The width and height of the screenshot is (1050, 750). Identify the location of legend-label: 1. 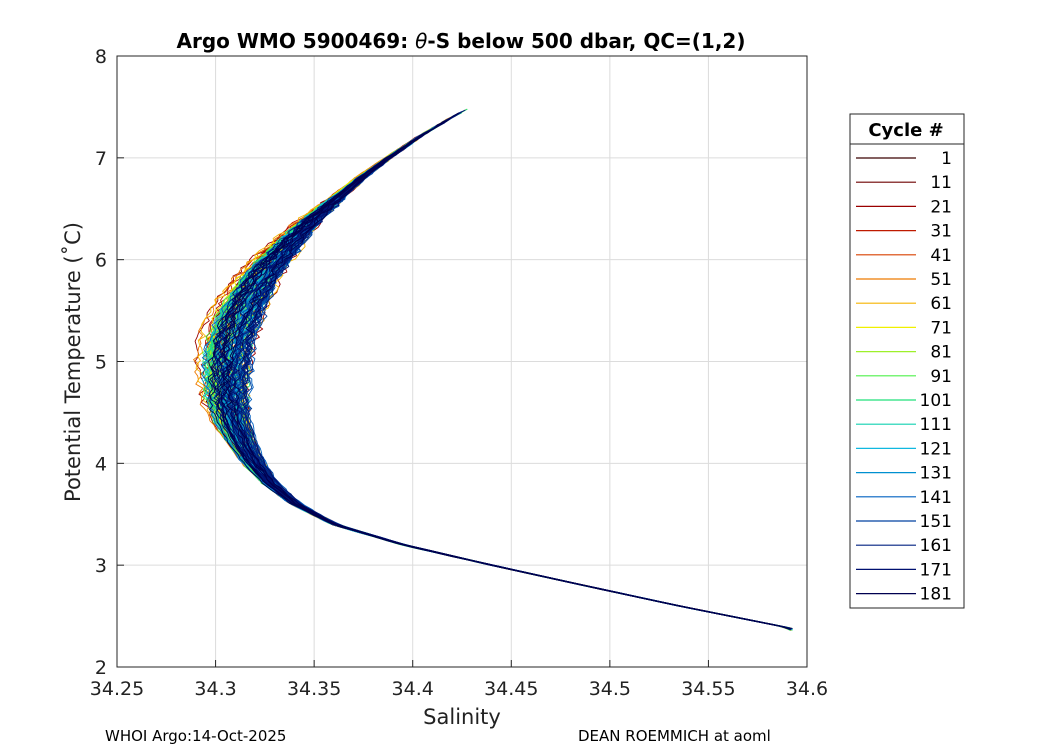
(946, 159).